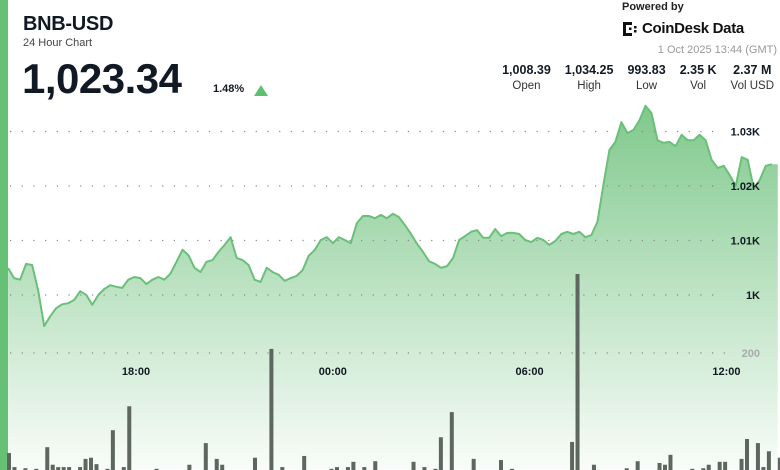 This screenshot has width=780, height=470. I want to click on stat-label: Vol USD, so click(752, 86).